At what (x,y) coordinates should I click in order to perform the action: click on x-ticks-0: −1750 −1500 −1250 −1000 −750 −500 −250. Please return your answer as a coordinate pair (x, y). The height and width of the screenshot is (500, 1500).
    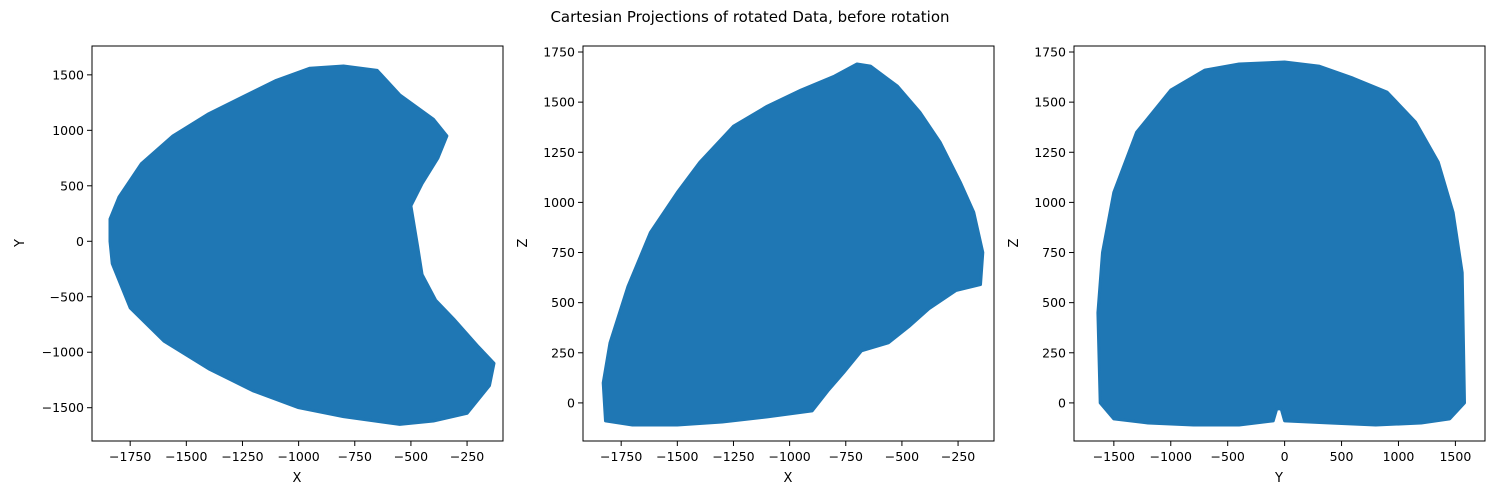
    Looking at the image, I should click on (296, 452).